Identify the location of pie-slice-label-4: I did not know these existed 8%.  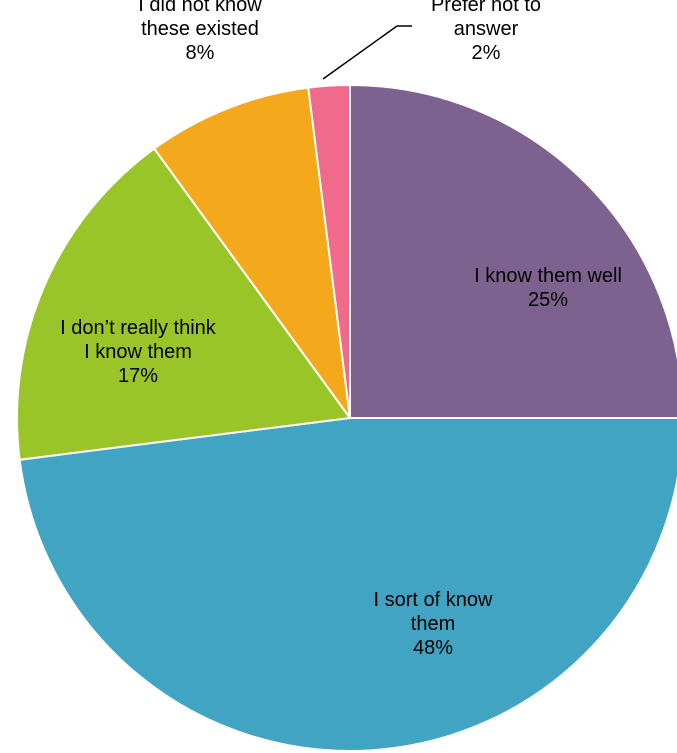
(200, 32).